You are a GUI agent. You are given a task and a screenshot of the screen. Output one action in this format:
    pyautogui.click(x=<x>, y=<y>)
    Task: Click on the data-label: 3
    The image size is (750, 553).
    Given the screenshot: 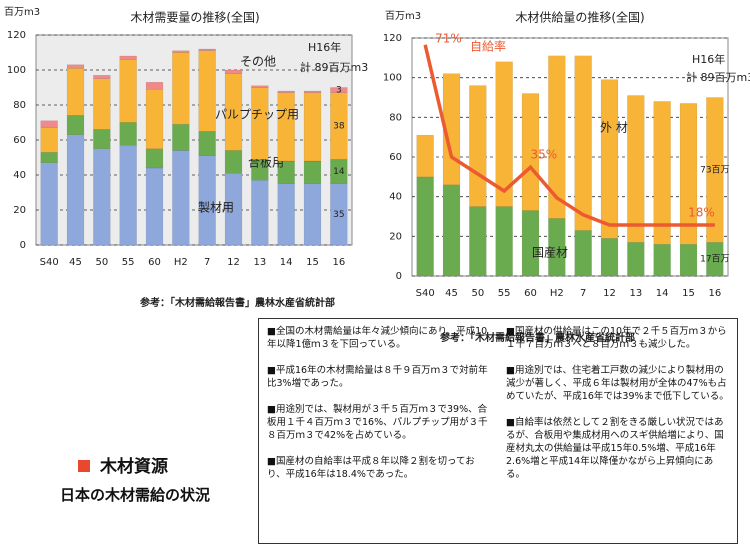 What is the action you would take?
    pyautogui.click(x=339, y=91)
    